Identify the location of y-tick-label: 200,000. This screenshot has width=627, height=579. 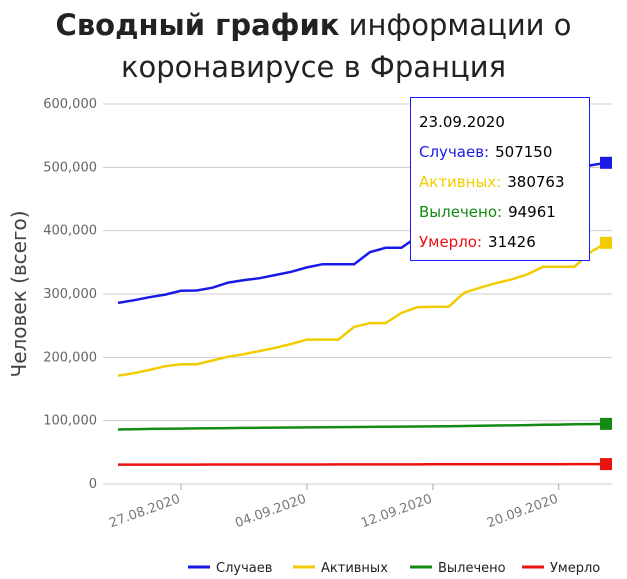
(70, 357).